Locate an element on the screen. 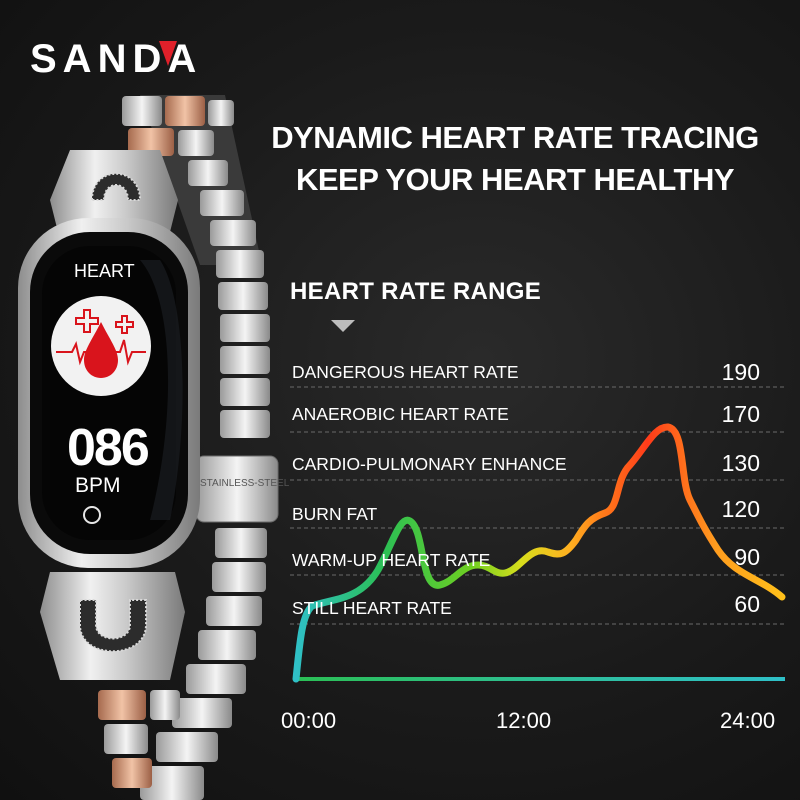 Image resolution: width=800 pixels, height=800 pixels. zone-label: ANAEROBIC HEART RATE is located at coordinates (400, 414).